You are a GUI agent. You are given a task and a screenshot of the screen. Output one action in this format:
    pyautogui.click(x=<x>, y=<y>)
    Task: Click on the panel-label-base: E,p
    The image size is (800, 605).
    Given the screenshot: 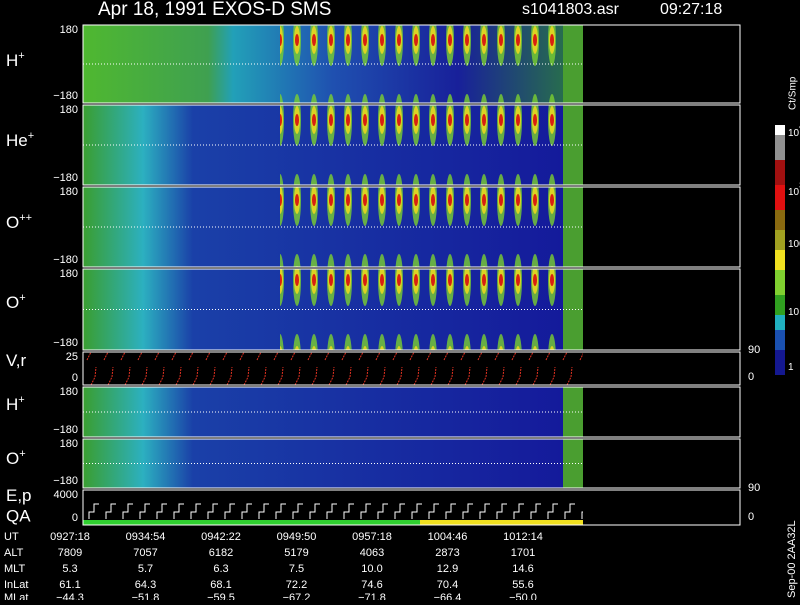 What is the action you would take?
    pyautogui.click(x=19, y=495)
    